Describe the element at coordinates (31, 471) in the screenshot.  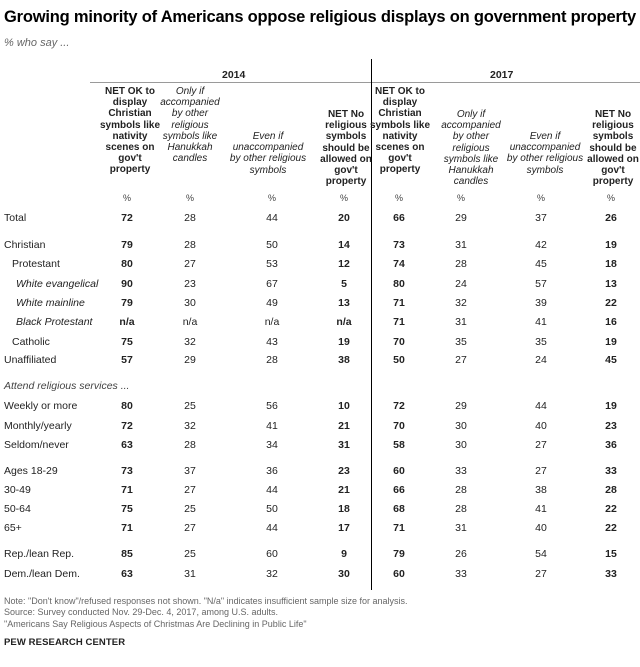
I see `row-label-ages-18-29: Ages 18-29` at that location.